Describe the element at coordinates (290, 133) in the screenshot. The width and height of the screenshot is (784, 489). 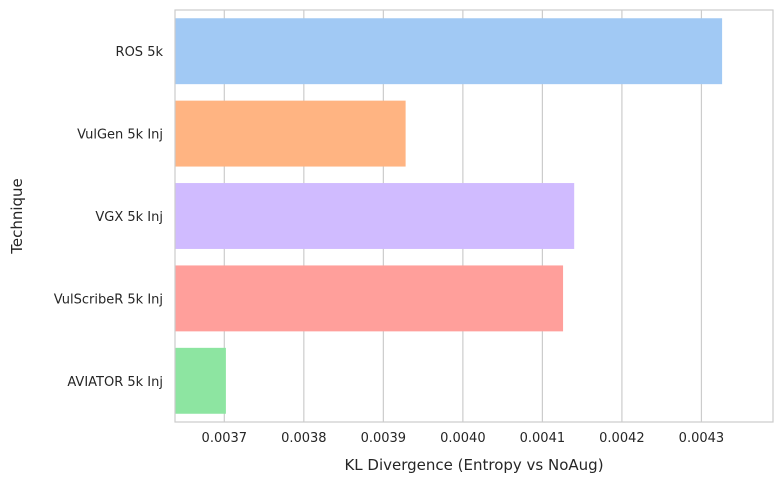
I see `bar-vulgen-5k-inj` at that location.